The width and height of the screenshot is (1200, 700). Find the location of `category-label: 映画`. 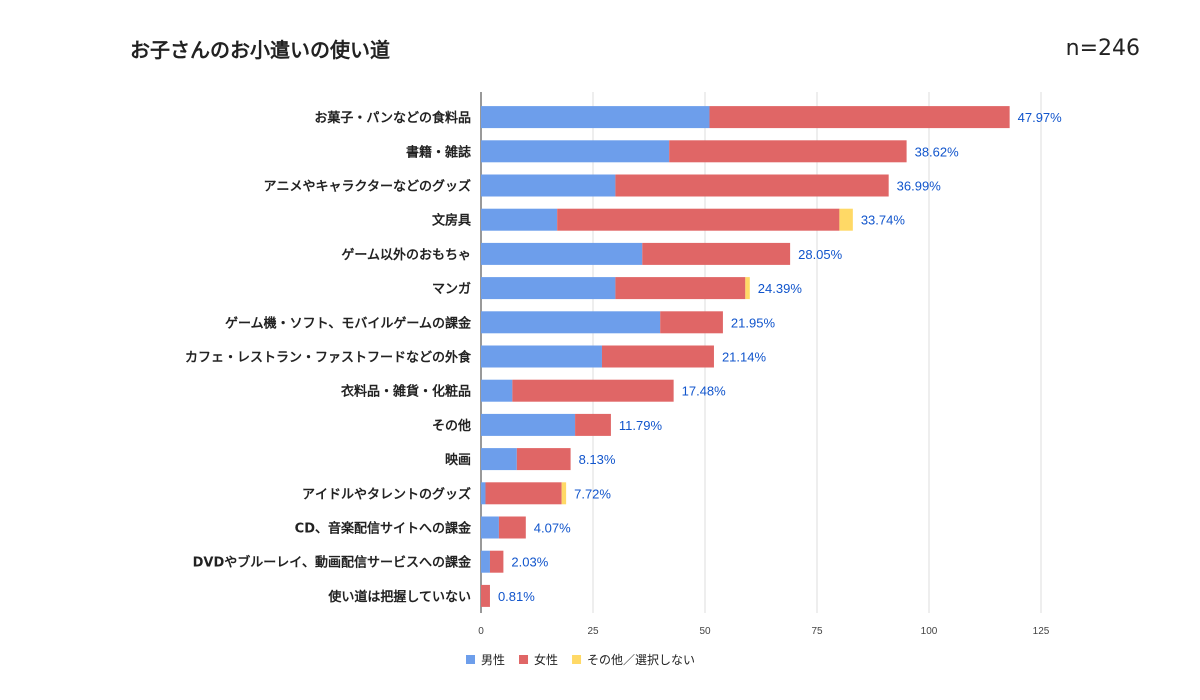

category-label: 映画 is located at coordinates (458, 460).